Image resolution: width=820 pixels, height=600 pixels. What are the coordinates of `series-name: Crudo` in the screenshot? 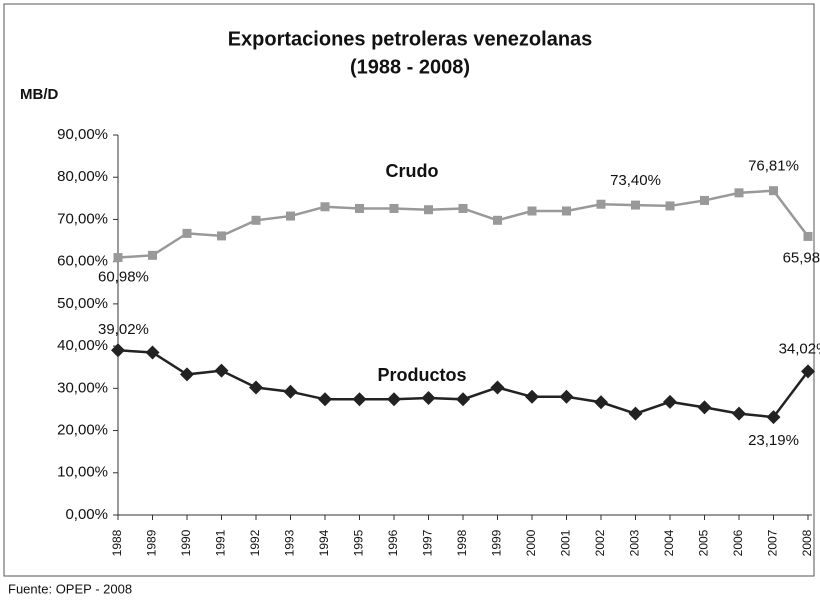 It's located at (412, 171).